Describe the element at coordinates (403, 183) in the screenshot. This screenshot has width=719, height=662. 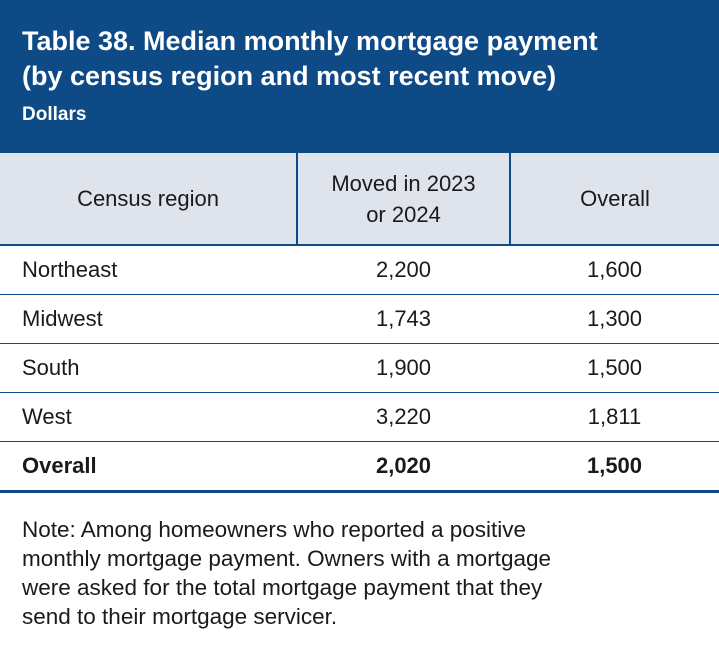
I see `column-header-moved-line-1: Moved in 2023` at that location.